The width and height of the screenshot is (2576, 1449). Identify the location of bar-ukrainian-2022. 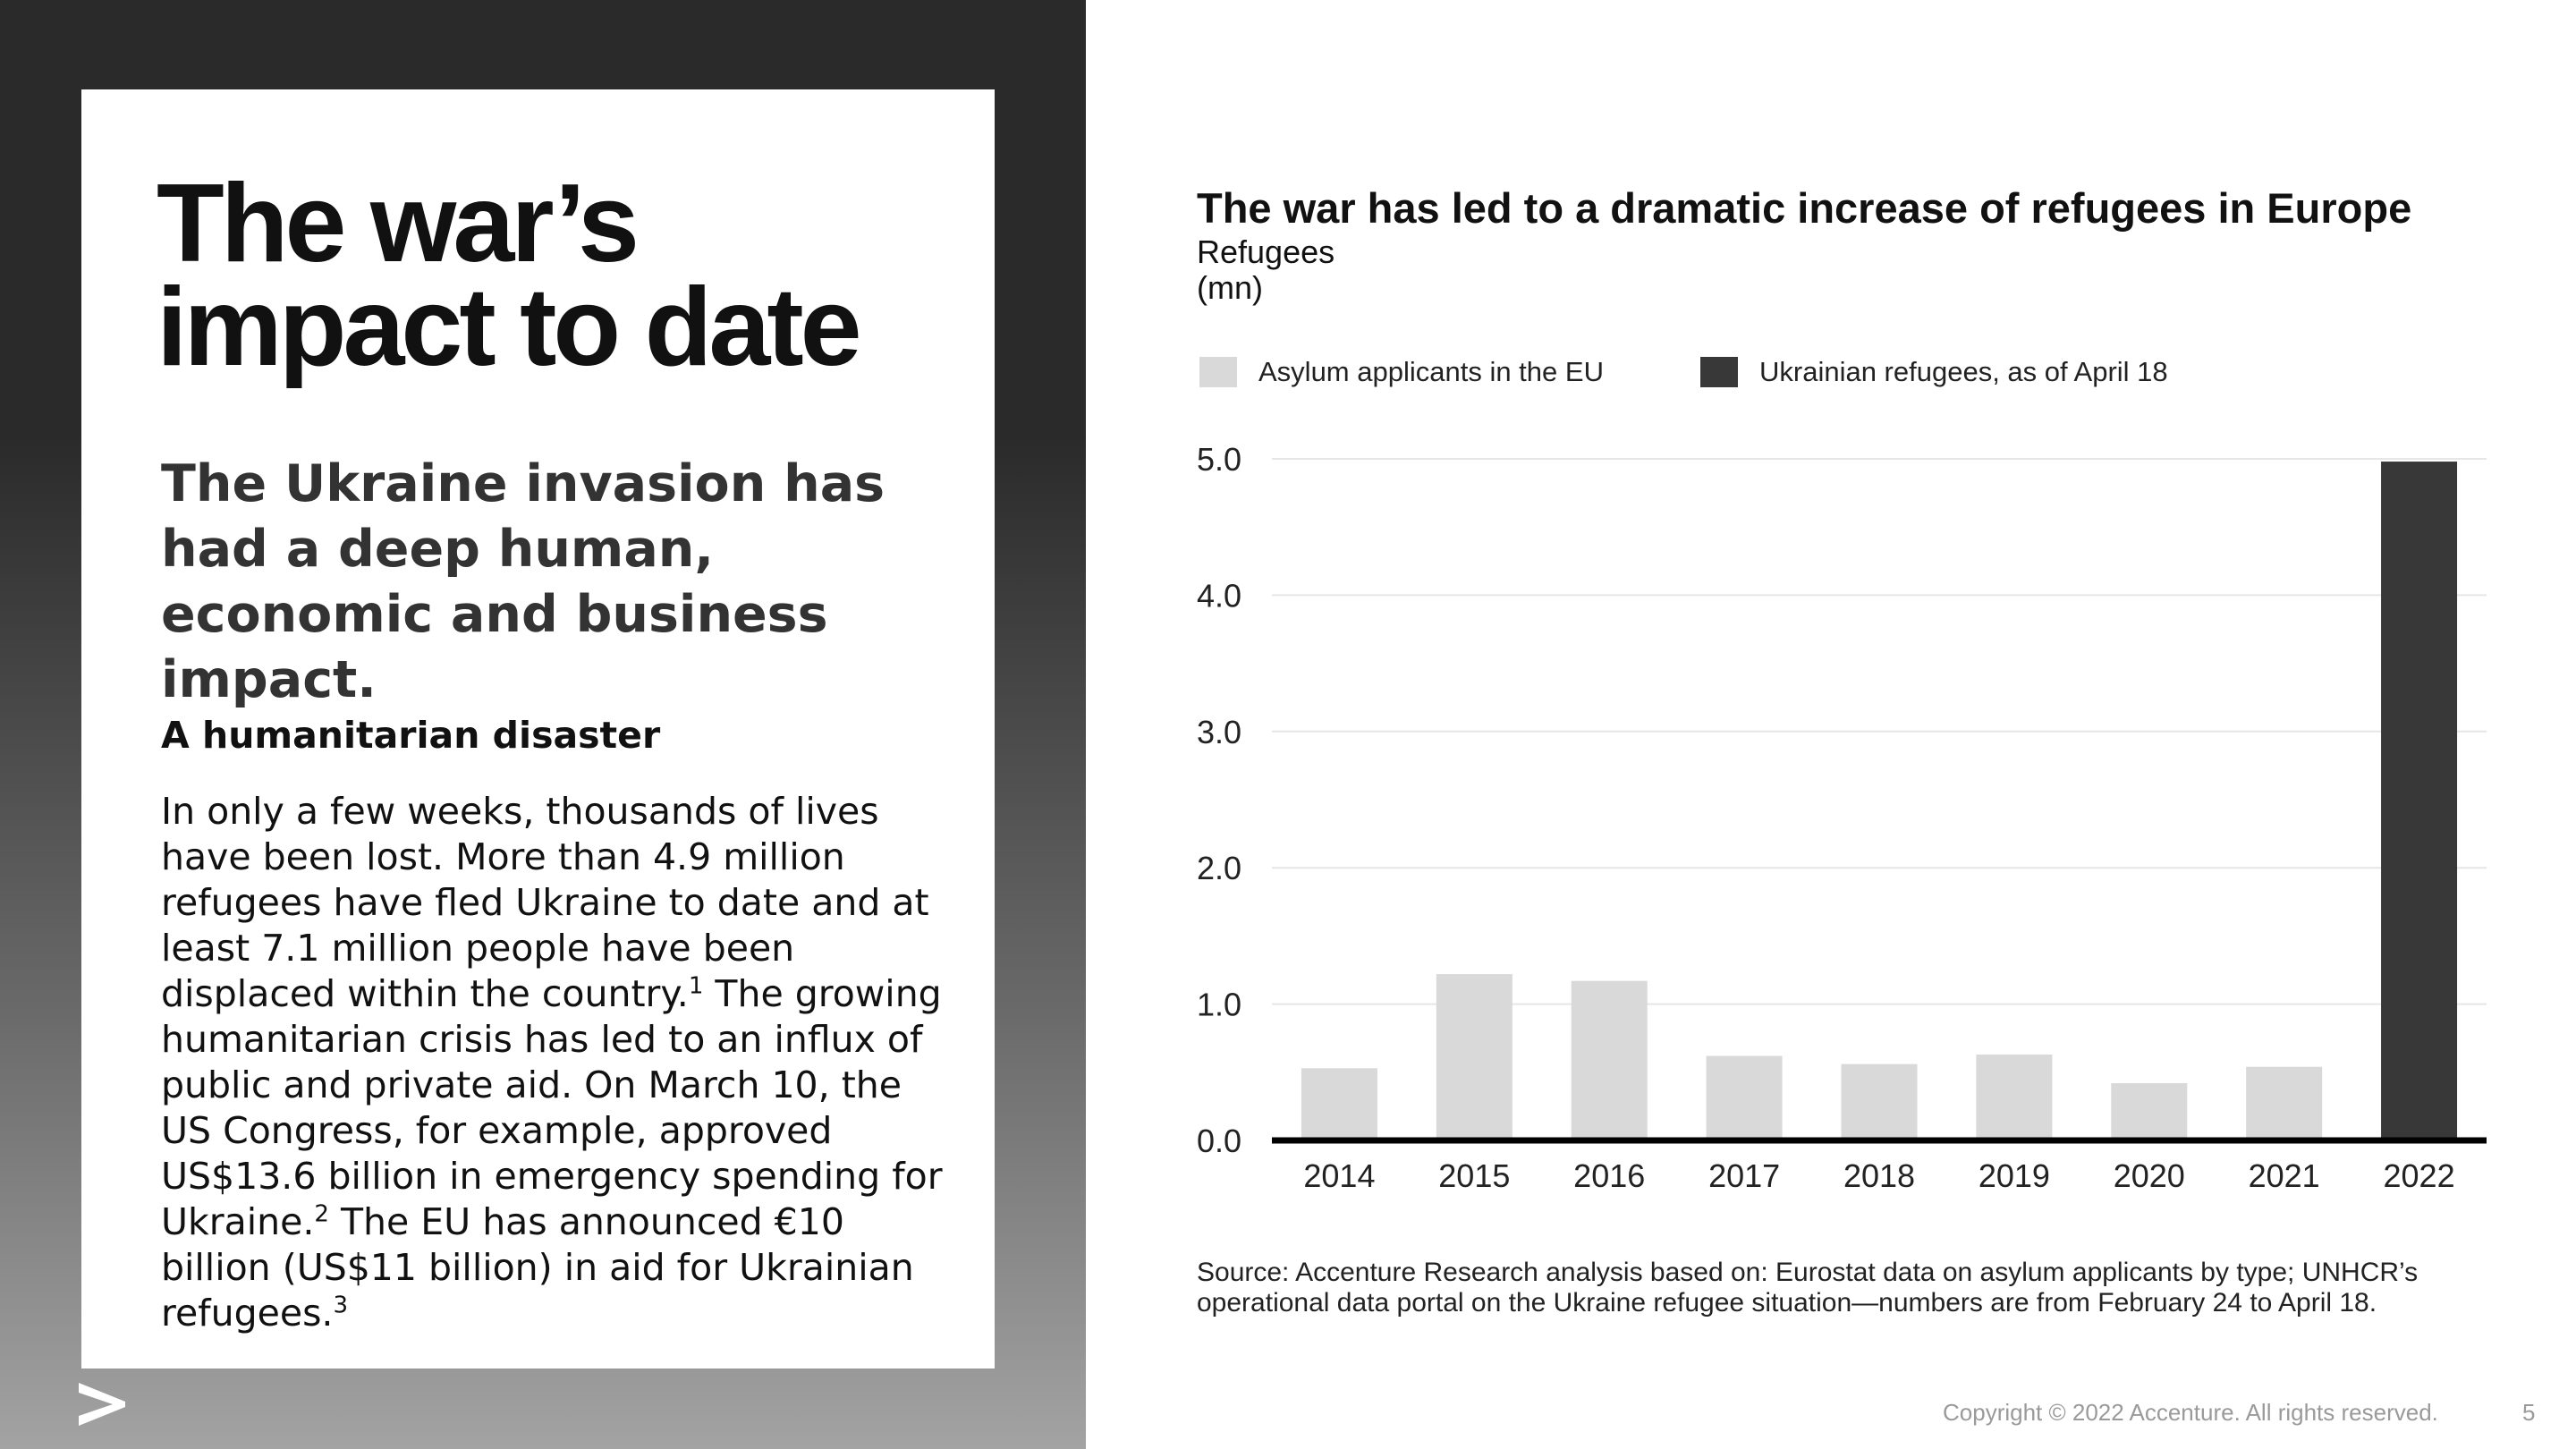
(2419, 801).